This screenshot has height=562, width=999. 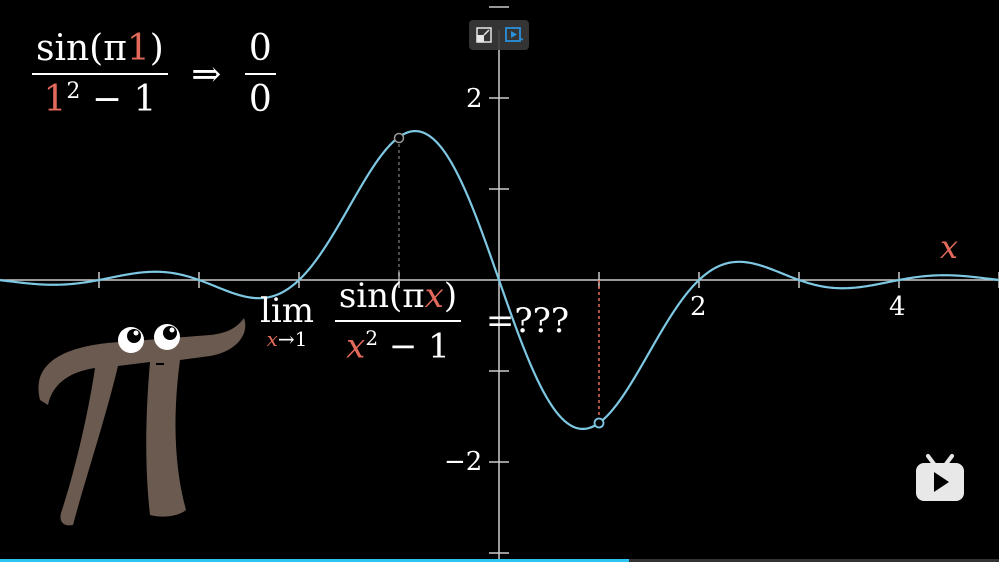 I want to click on top-fraction: sin(π1) 12 − 1, so click(x=100, y=74).